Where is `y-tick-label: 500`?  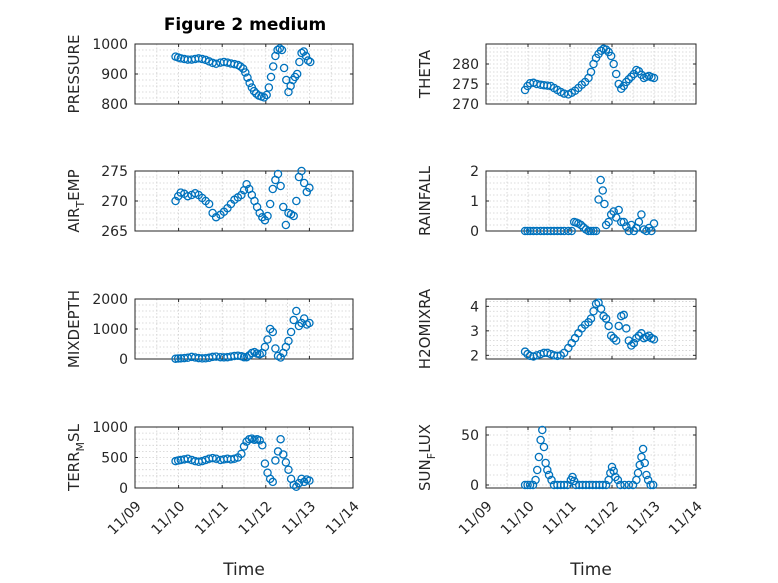 y-tick-label: 500 is located at coordinates (114, 459).